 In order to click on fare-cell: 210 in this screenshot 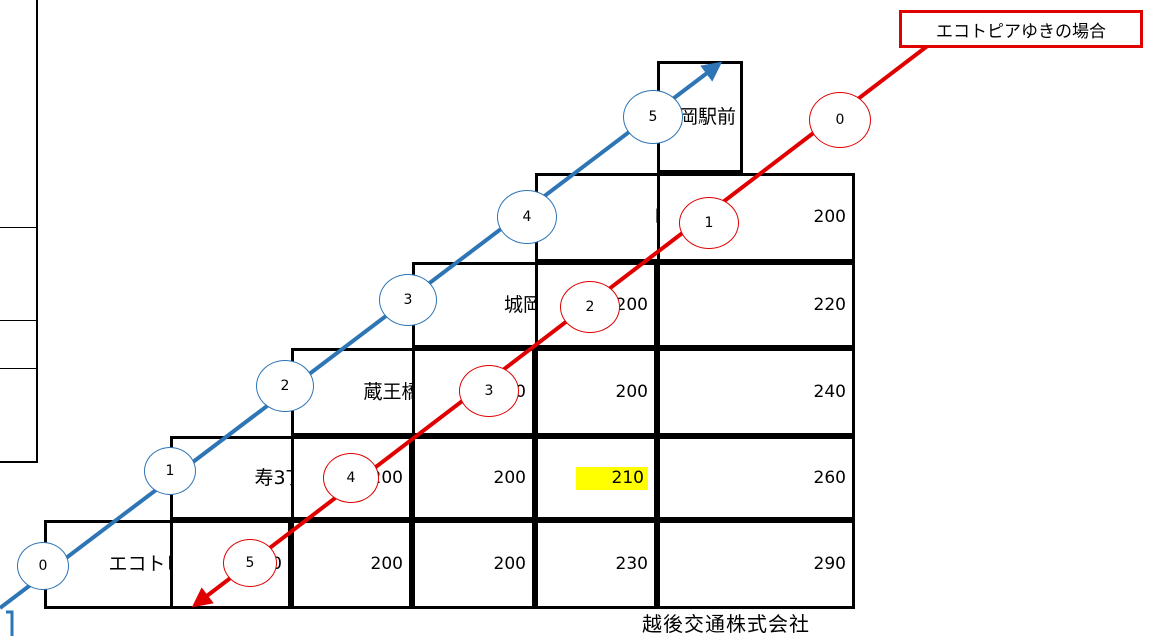, I will do `click(596, 478)`.